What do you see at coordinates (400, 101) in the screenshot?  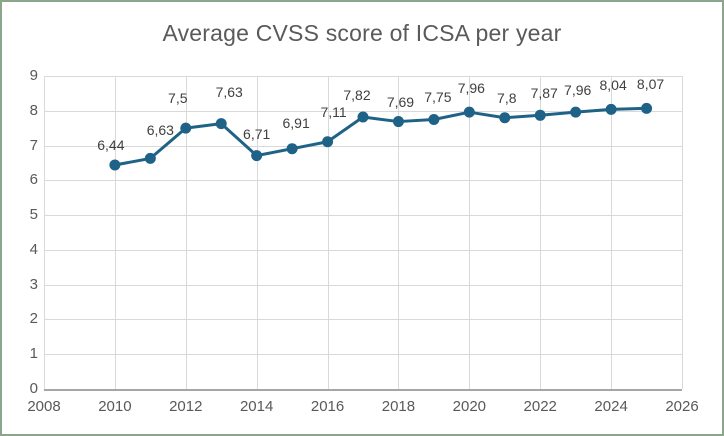 I see `data-point-label: 7,69` at bounding box center [400, 101].